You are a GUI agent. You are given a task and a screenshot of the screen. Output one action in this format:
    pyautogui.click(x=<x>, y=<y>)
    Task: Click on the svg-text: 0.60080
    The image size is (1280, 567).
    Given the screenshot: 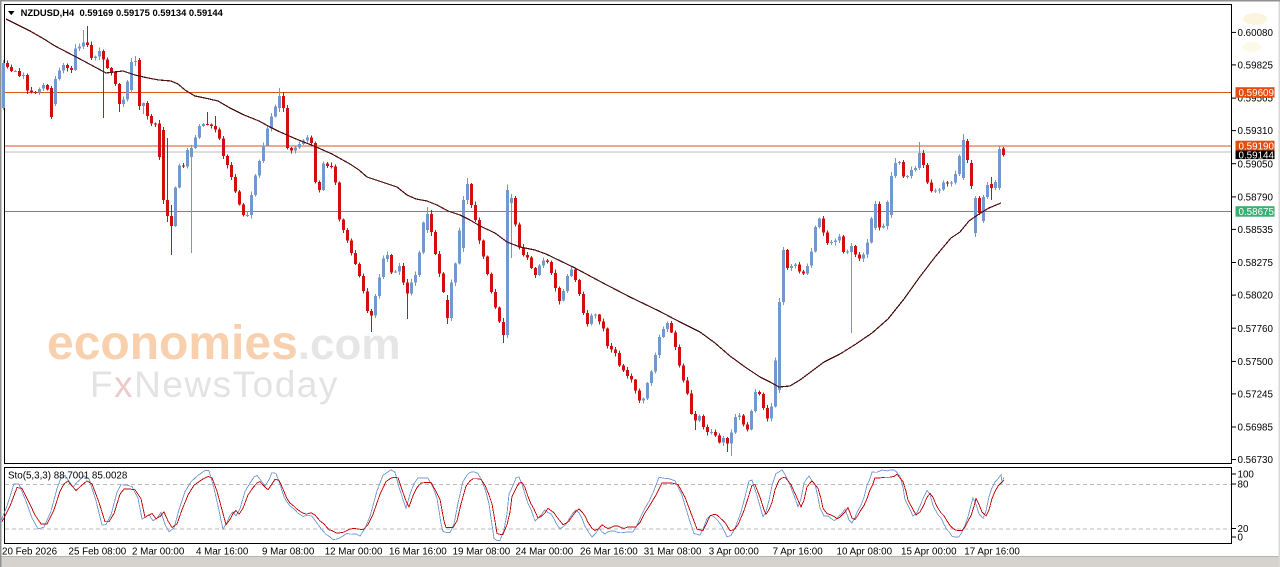 What is the action you would take?
    pyautogui.click(x=1256, y=33)
    